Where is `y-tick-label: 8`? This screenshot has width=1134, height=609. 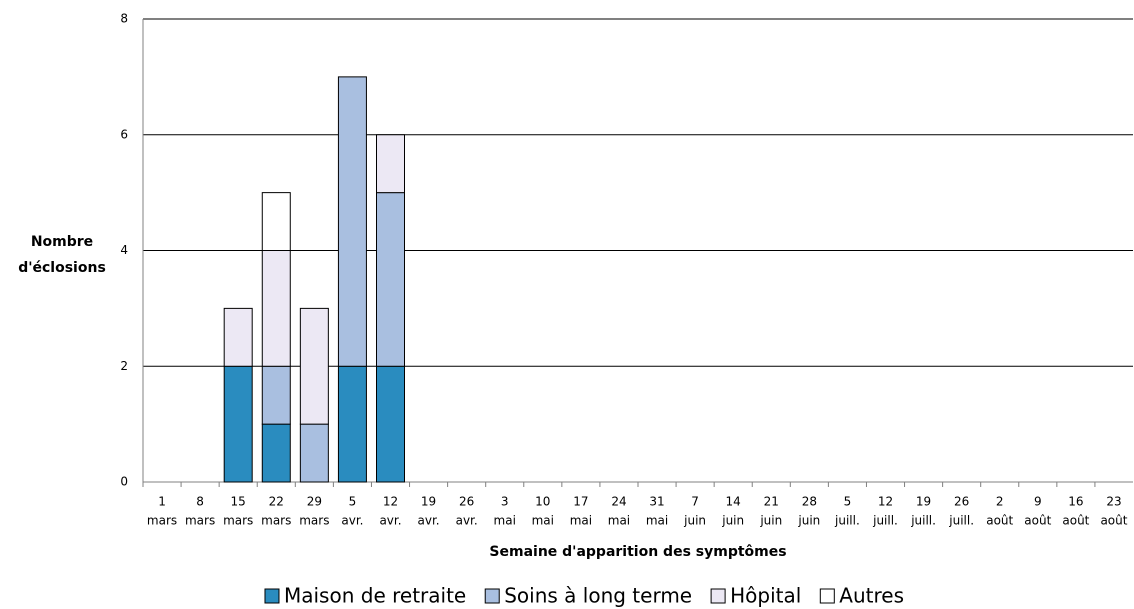
y-tick-label: 8 is located at coordinates (124, 19).